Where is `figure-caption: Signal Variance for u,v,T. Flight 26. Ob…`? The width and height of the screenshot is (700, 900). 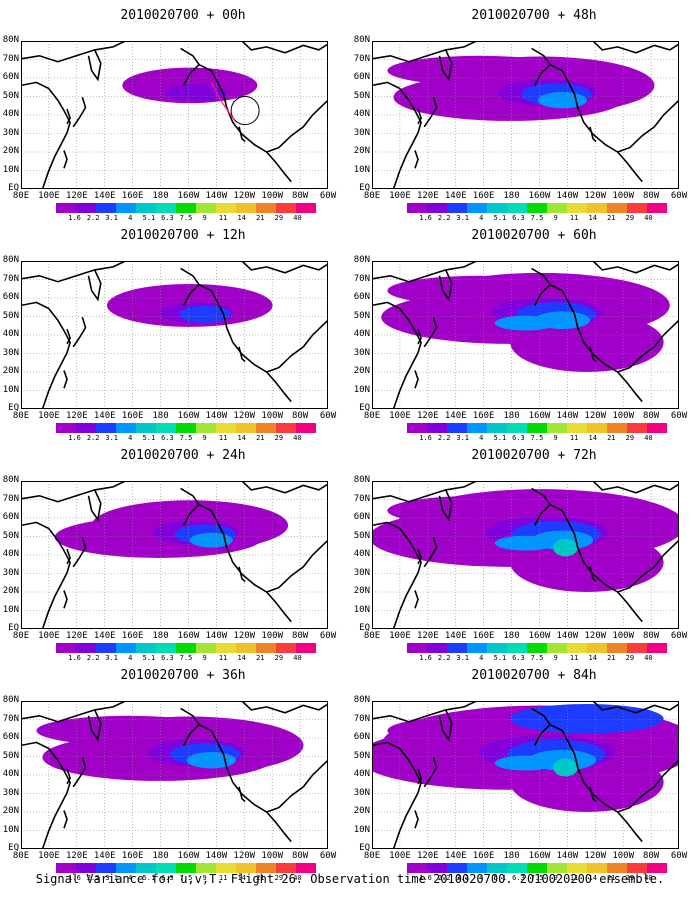 figure-caption: Signal Variance for u,v,T. Flight 26. Ob… is located at coordinates (350, 879).